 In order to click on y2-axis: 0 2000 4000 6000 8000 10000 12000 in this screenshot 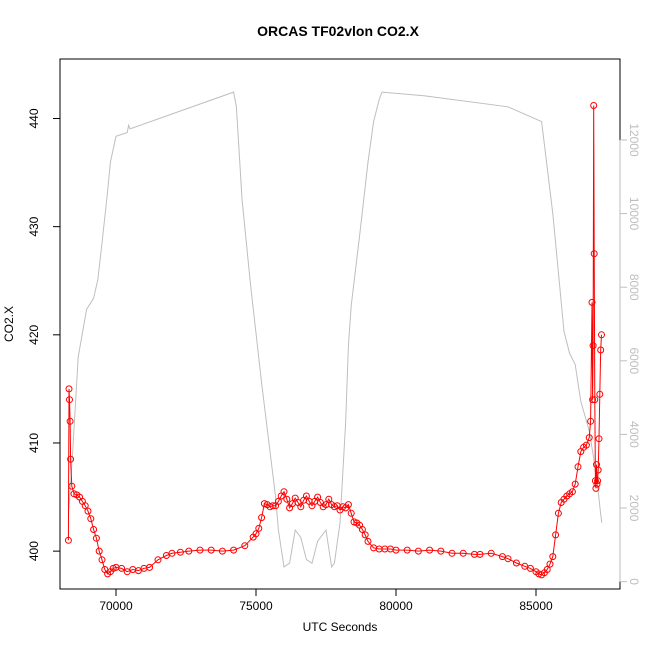, I will do `click(630, 354)`.